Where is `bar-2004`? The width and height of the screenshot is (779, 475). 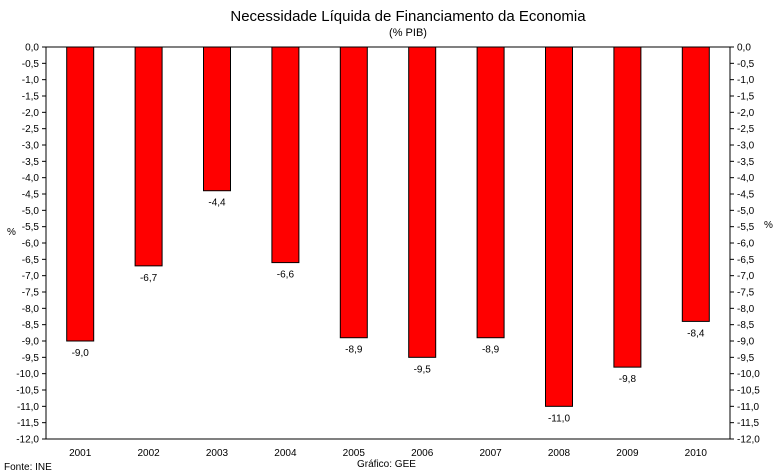
bar-2004 is located at coordinates (285, 155).